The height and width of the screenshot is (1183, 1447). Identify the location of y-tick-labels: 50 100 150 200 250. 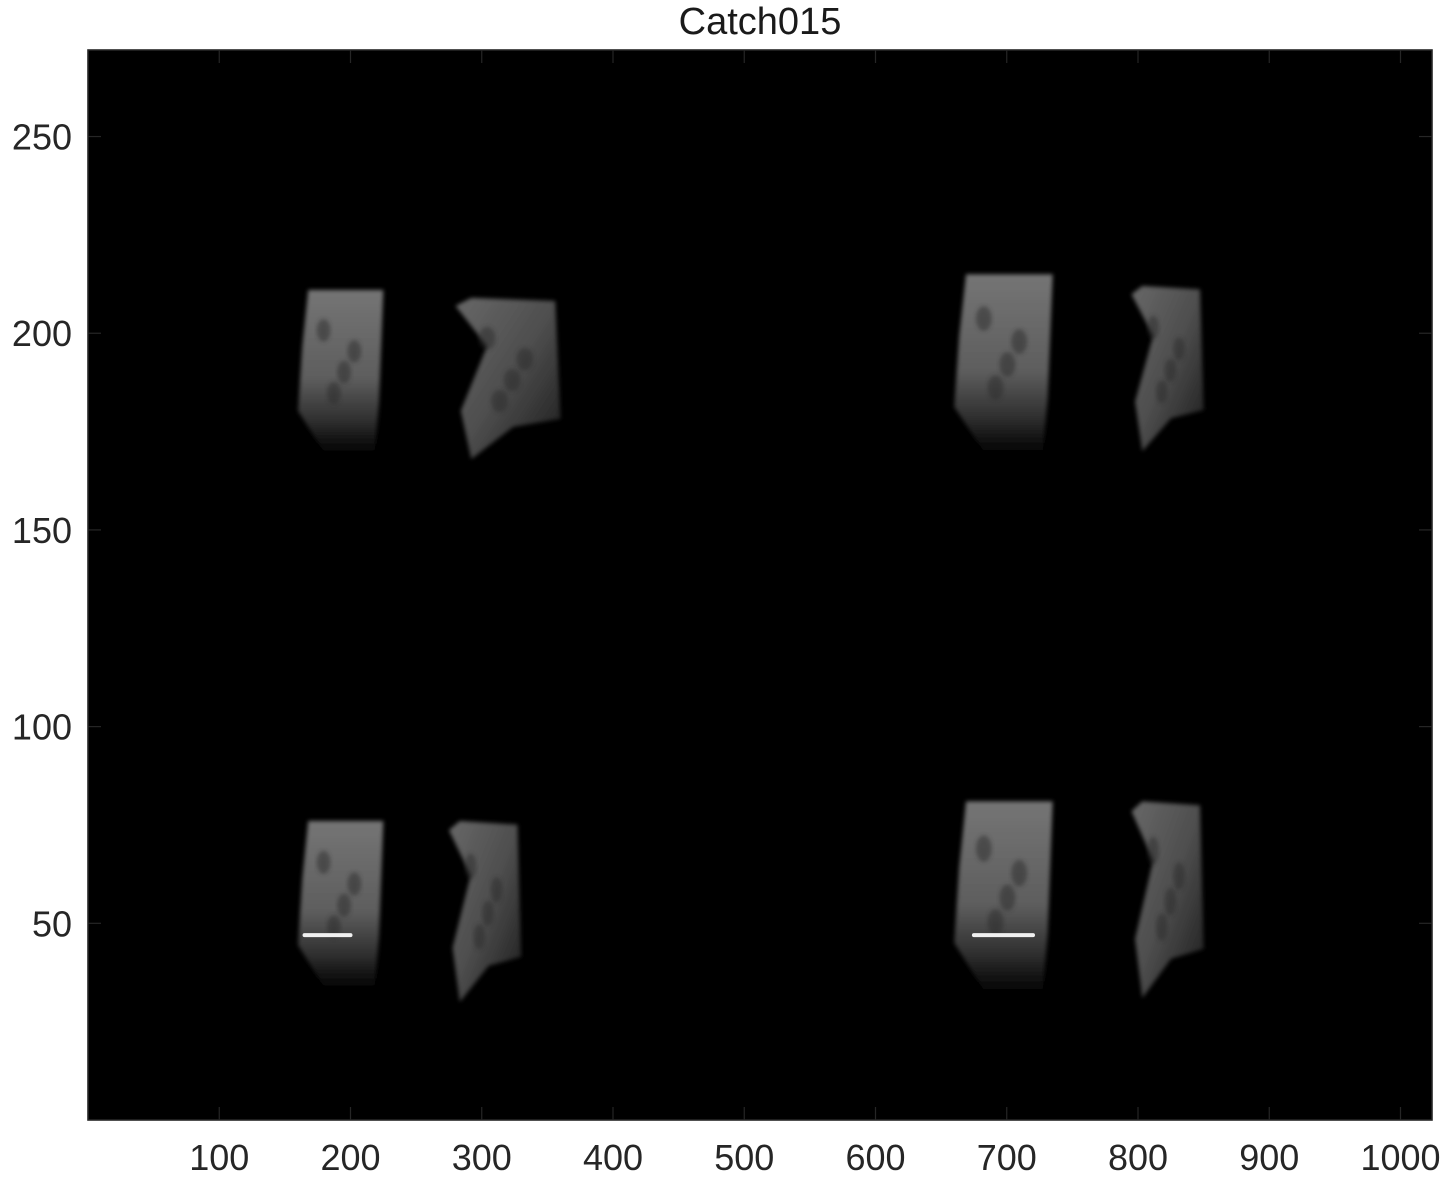
(42, 531).